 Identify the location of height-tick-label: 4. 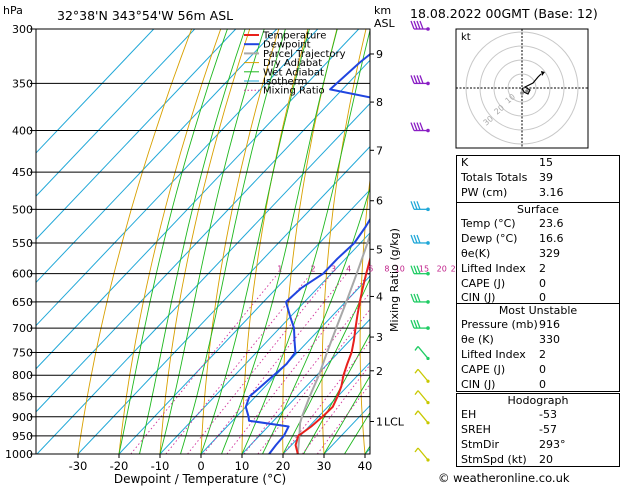
(379, 296).